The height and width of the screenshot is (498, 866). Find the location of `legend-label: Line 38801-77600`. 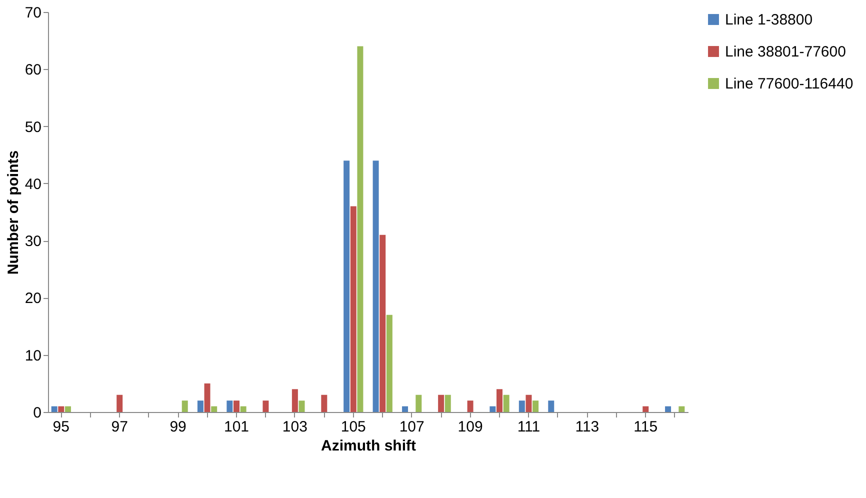

legend-label: Line 38801-77600 is located at coordinates (785, 52).